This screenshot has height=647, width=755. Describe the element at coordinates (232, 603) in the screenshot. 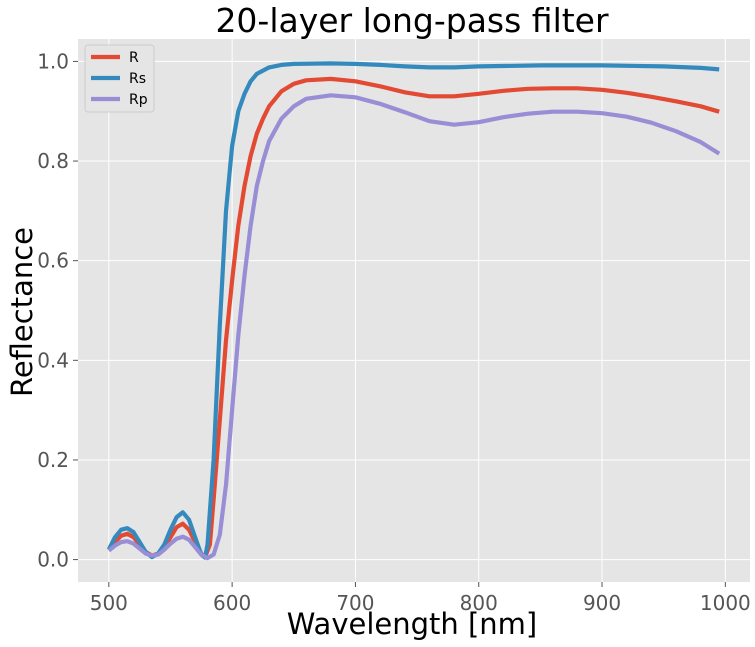

I see `x-tick-label: 600` at that location.